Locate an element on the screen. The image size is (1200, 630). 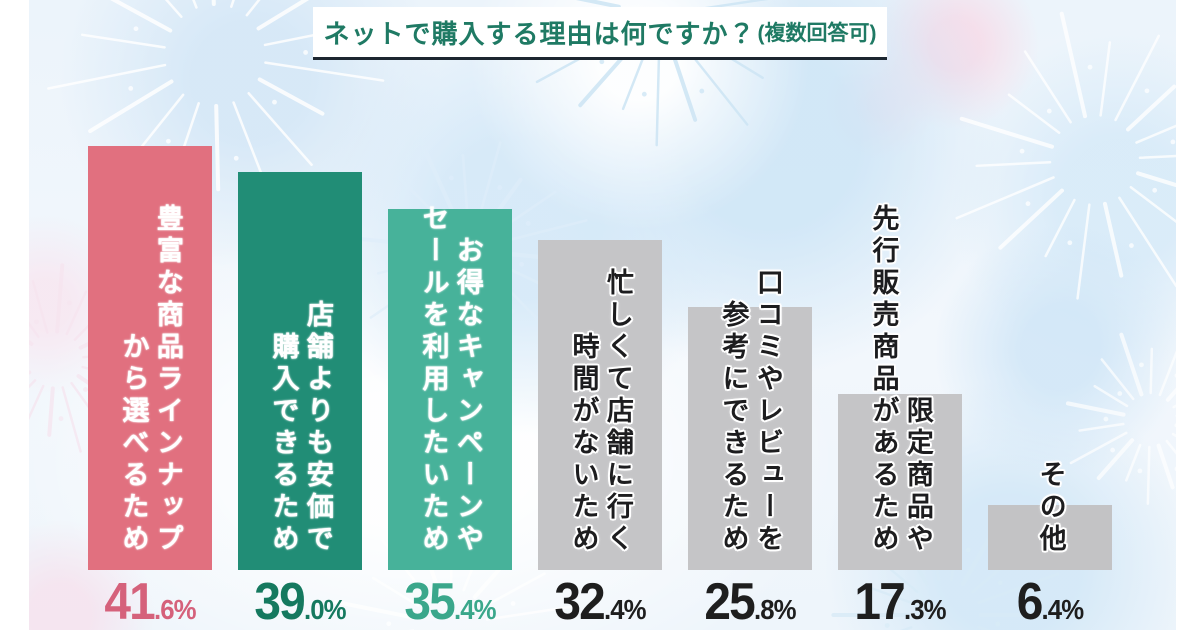
bar-value-decimal: .3% is located at coordinates (925, 609).